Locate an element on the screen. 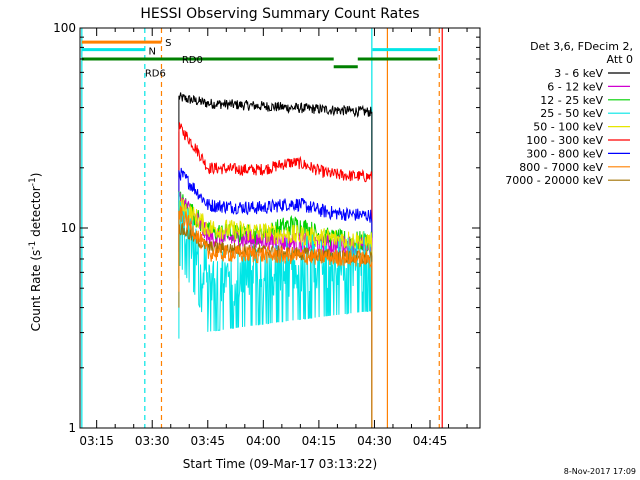  flag-label-rd6: RD6 is located at coordinates (155, 73).